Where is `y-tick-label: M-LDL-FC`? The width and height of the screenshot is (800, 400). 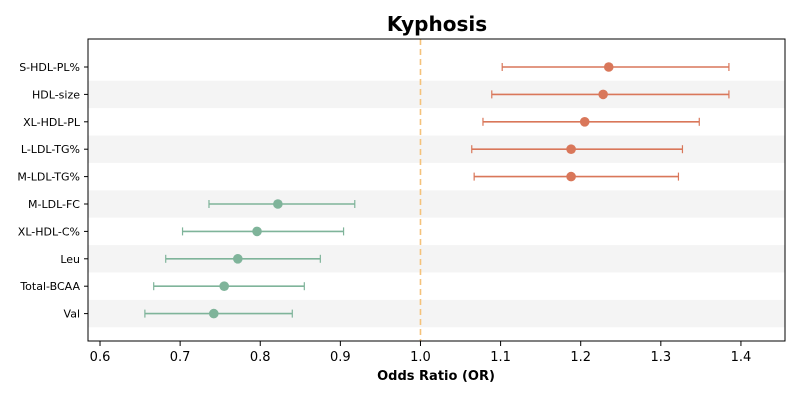
y-tick-label: M-LDL-FC is located at coordinates (54, 204).